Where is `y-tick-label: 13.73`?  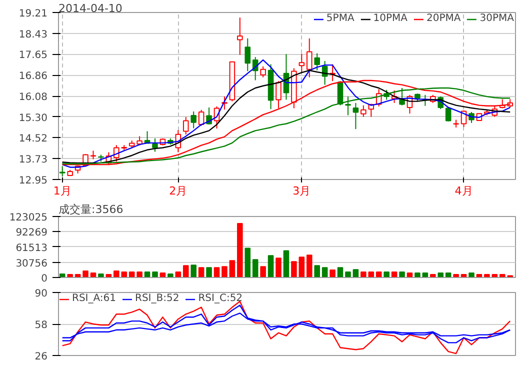 y-tick-label: 13.73 is located at coordinates (33, 160).